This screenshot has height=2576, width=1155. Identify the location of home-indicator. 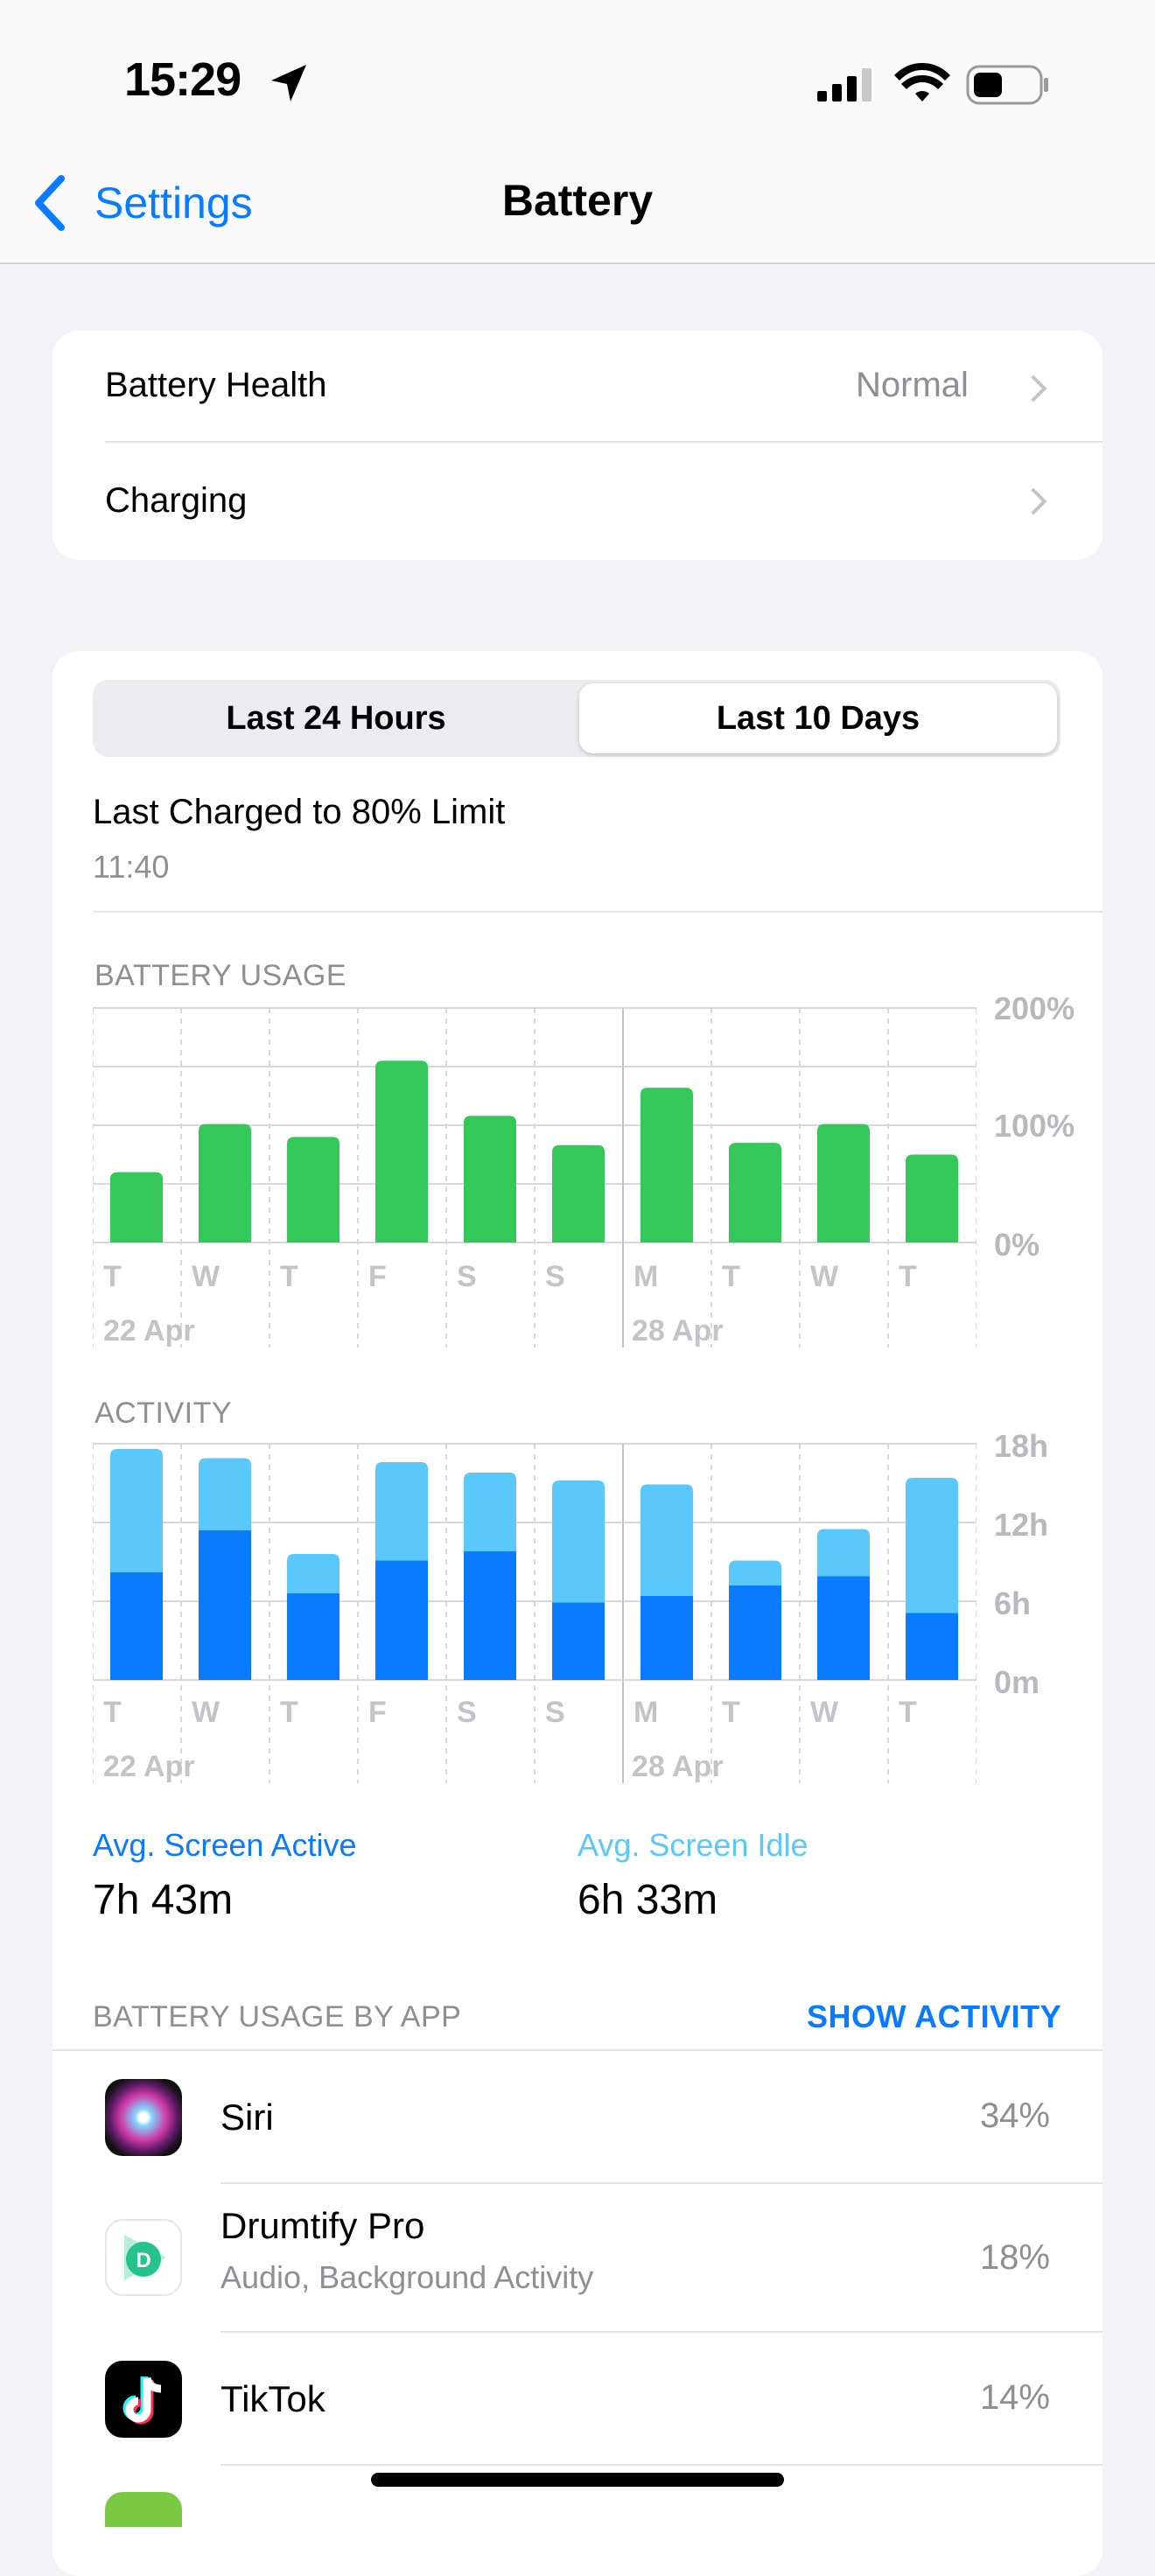
(577, 2480).